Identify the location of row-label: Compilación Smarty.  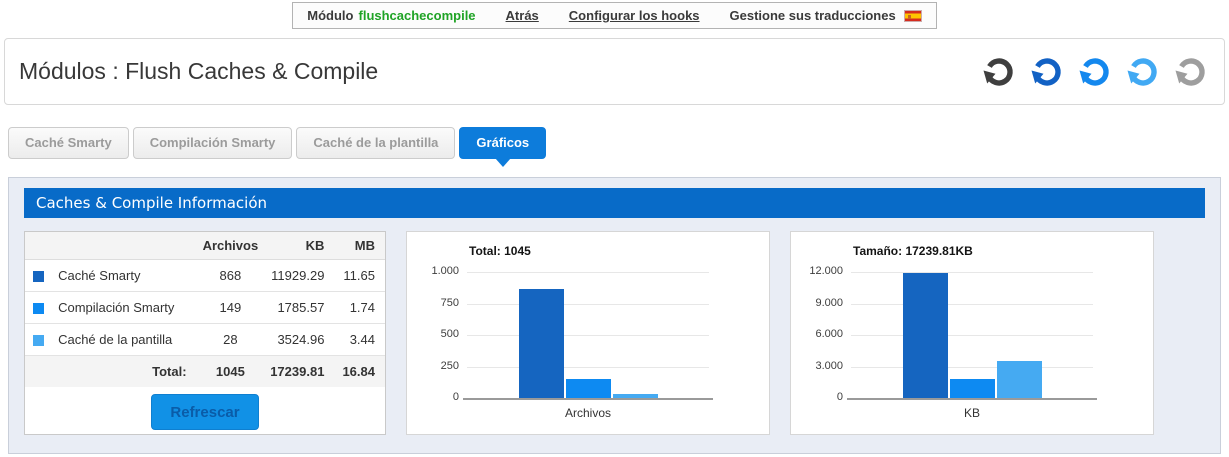
(124, 307).